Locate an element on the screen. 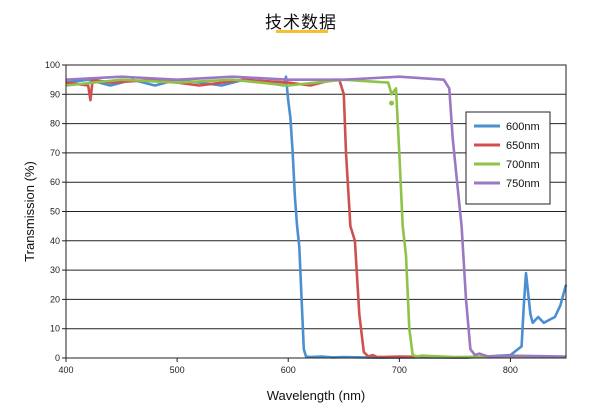  y-tick-label: 40 is located at coordinates (55, 241).